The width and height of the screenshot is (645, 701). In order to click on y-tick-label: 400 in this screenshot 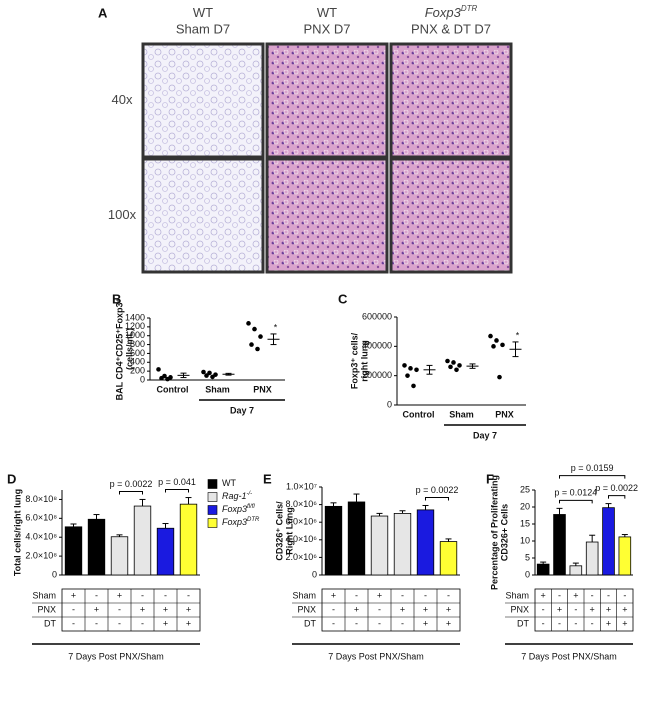, I will do `click(137, 362)`.